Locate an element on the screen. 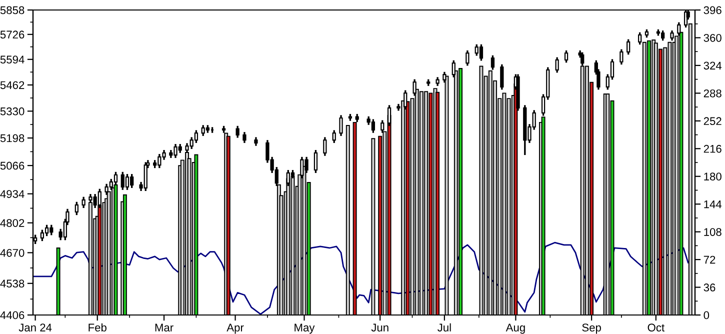  y2-tick-label: 72 is located at coordinates (710, 260).